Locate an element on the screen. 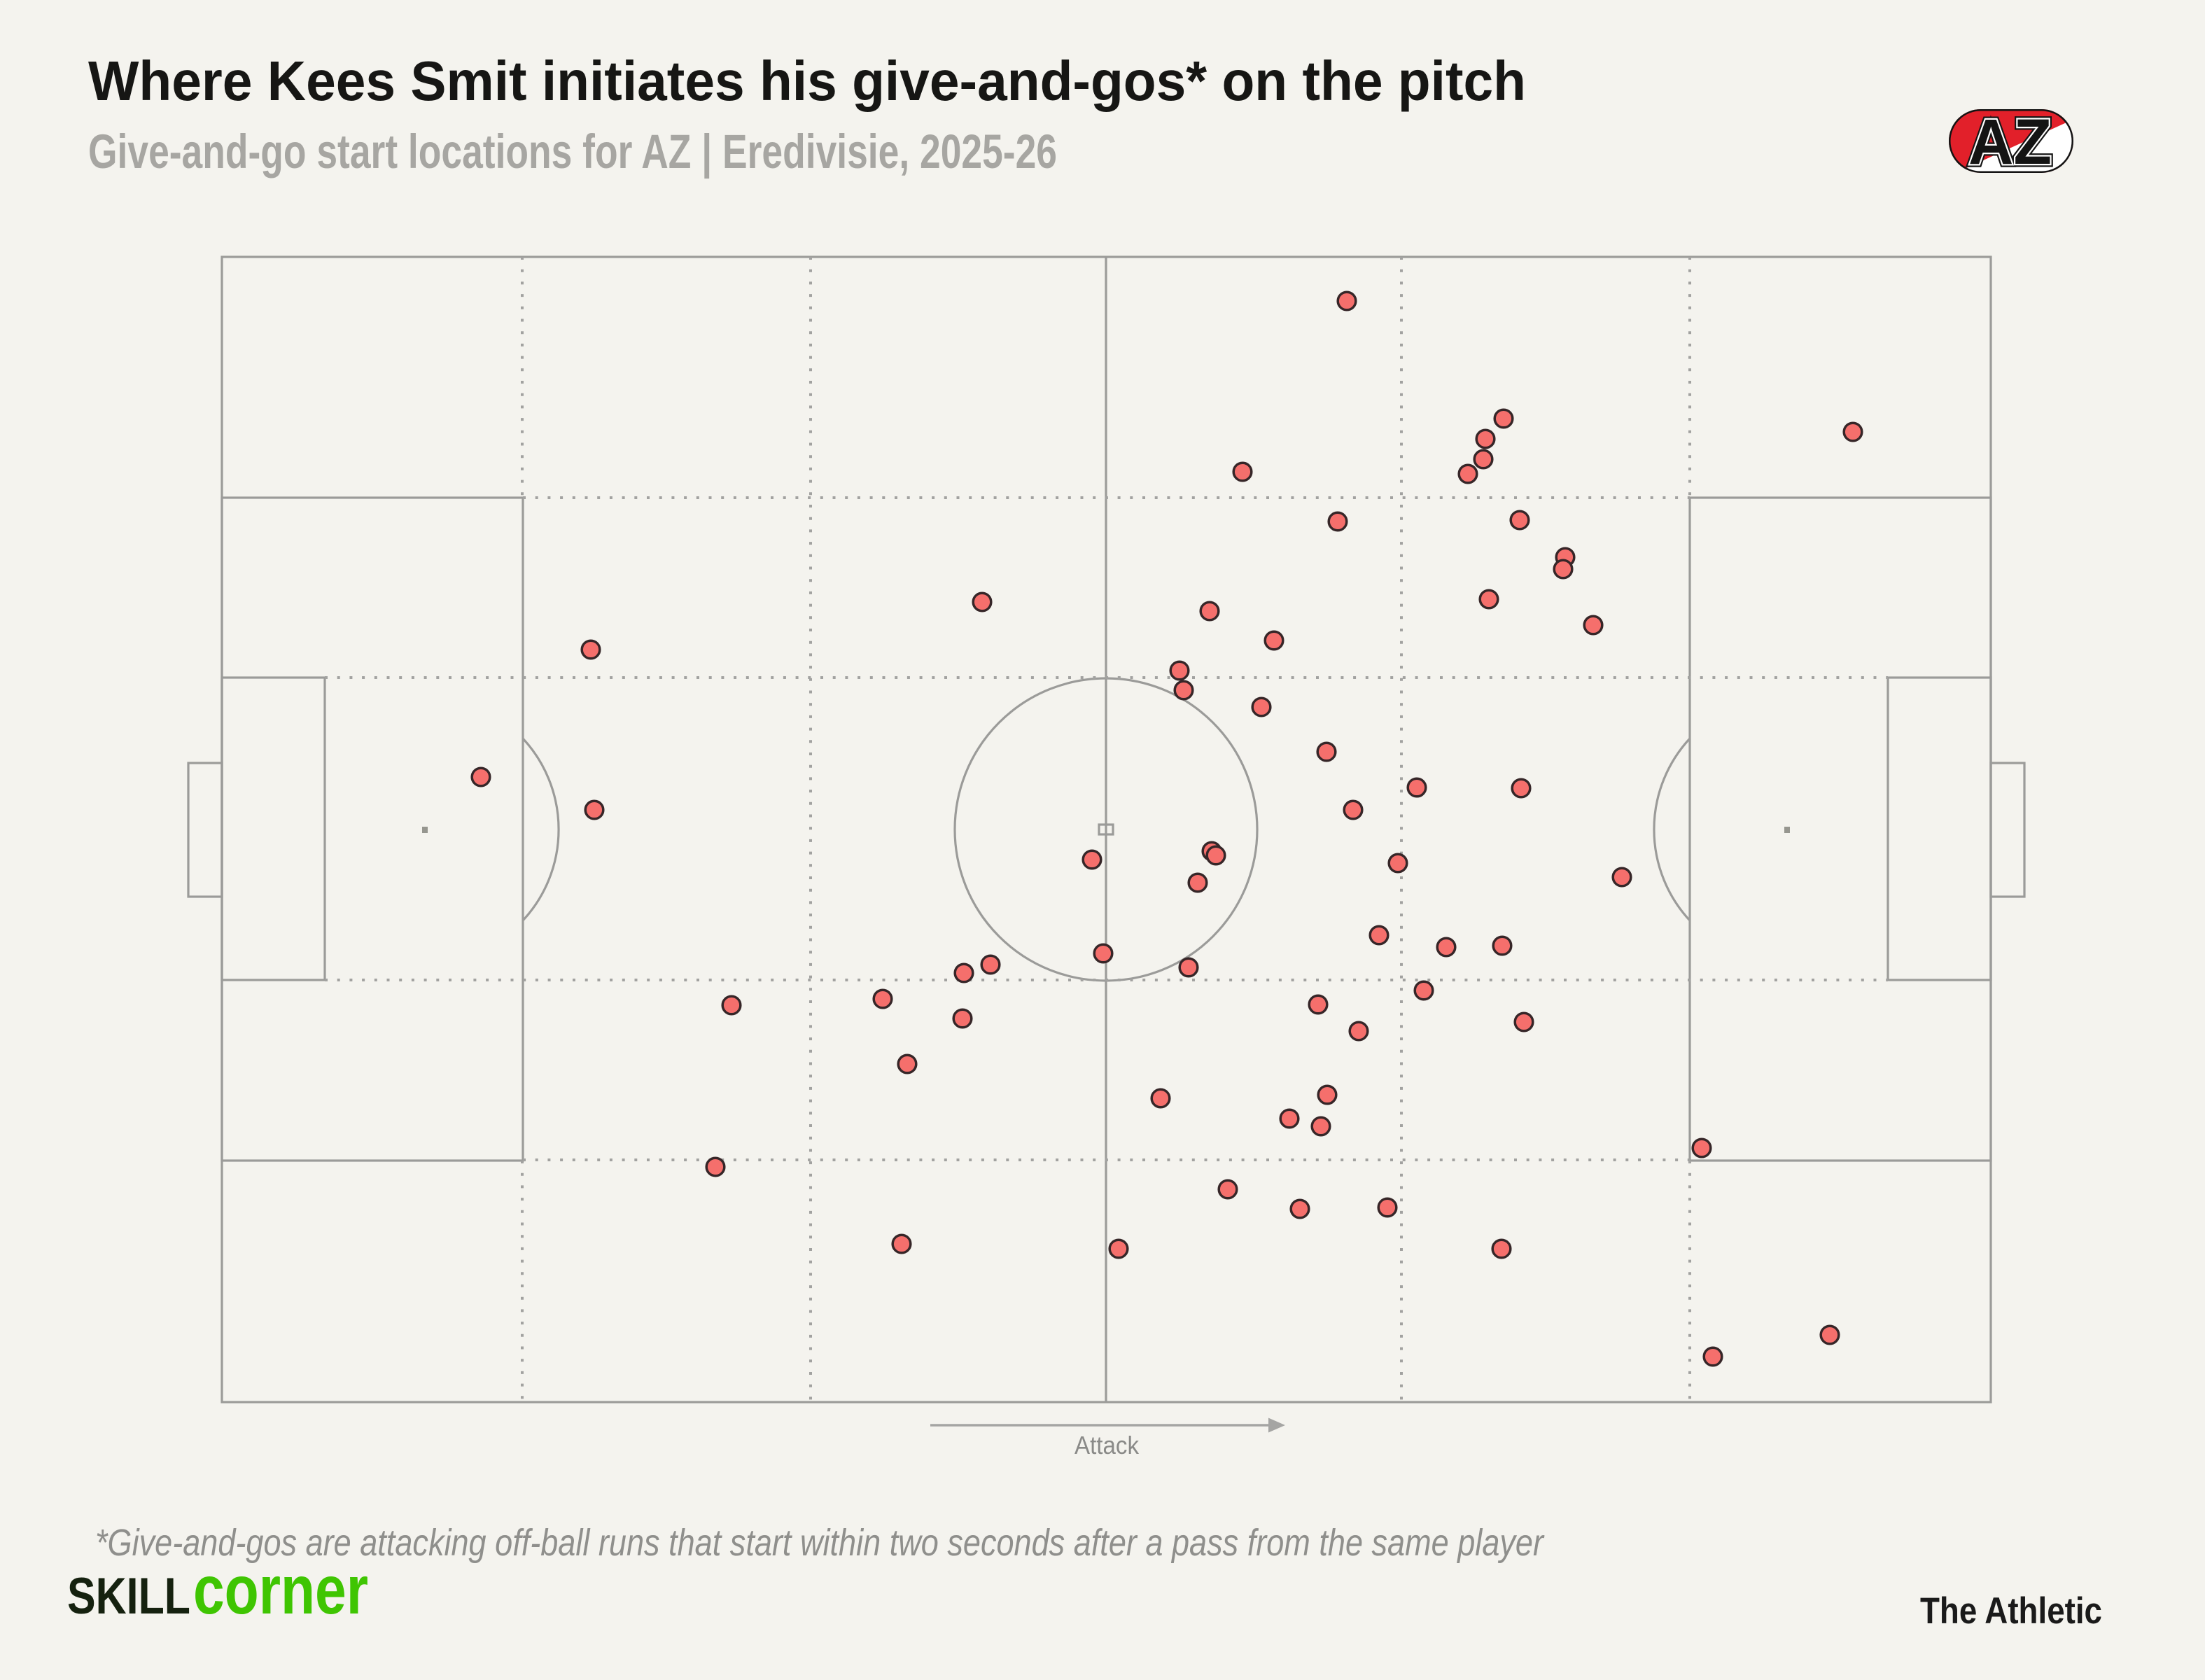  svg-text: The Athletic is located at coordinates (2011, 1611).